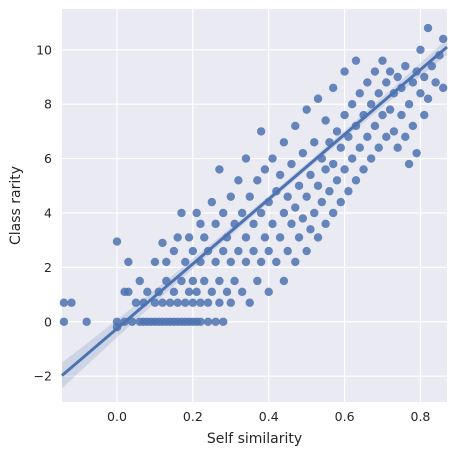 Image resolution: width=457 pixels, height=458 pixels. Describe the element at coordinates (43, 212) in the screenshot. I see `y-tick-labels: −2 0 2 4 6 8 10` at that location.